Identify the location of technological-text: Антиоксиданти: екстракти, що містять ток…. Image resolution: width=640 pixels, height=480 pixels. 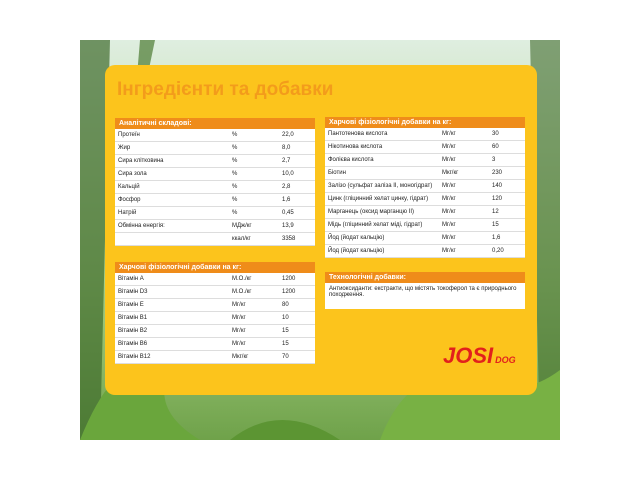
(425, 296).